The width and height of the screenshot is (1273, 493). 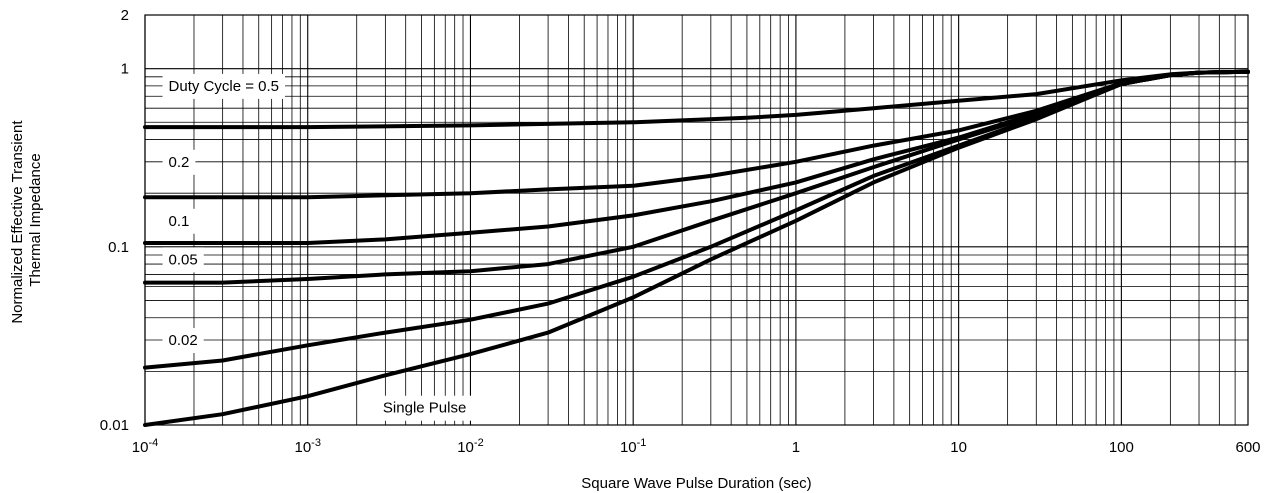 What do you see at coordinates (118, 247) in the screenshot?
I see `y-tick-label: 0.1` at bounding box center [118, 247].